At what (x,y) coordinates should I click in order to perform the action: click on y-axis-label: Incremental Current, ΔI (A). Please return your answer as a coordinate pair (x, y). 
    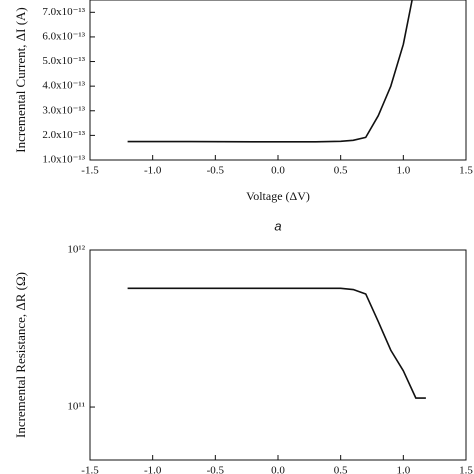
    Looking at the image, I should click on (20, 80).